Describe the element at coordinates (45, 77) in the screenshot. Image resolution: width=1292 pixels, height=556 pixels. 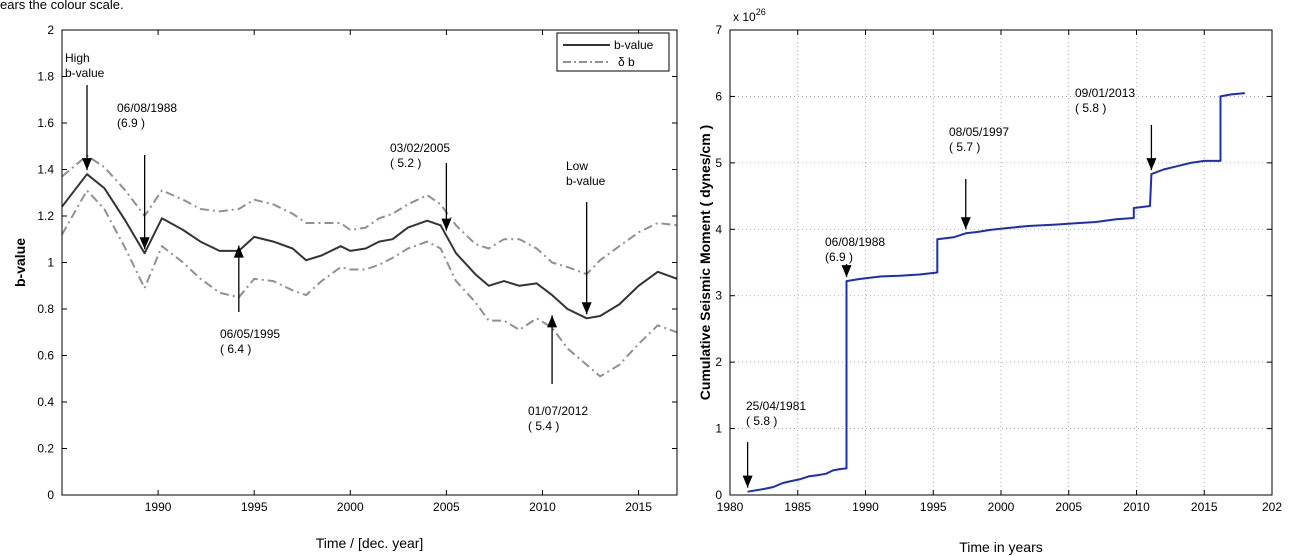
I see `y-tick-label: 1.8` at that location.